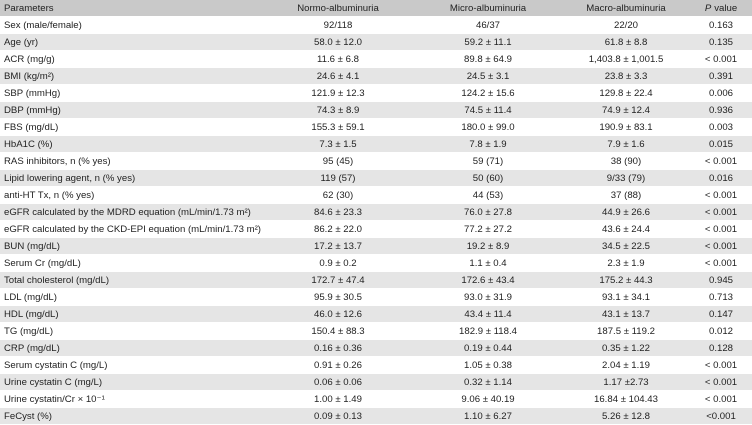 Image resolution: width=752 pixels, height=425 pixels. Describe the element at coordinates (624, 246) in the screenshot. I see `value-cell: 34.5 ± 22.5` at that location.